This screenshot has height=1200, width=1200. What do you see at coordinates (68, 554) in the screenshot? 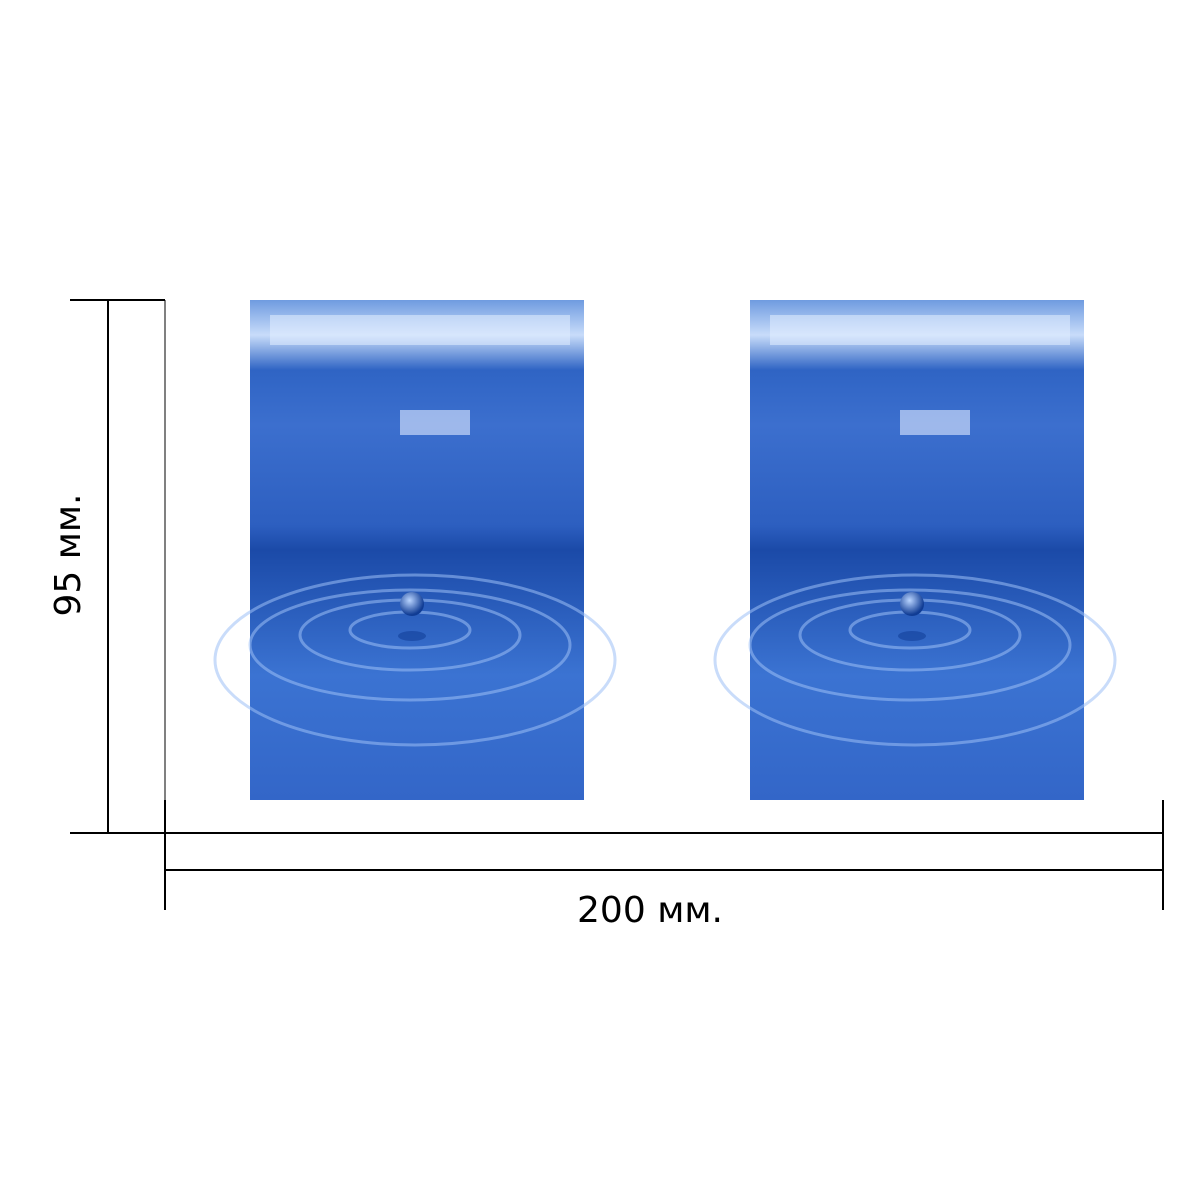
I see `height-label: 95 мм.` at bounding box center [68, 554].